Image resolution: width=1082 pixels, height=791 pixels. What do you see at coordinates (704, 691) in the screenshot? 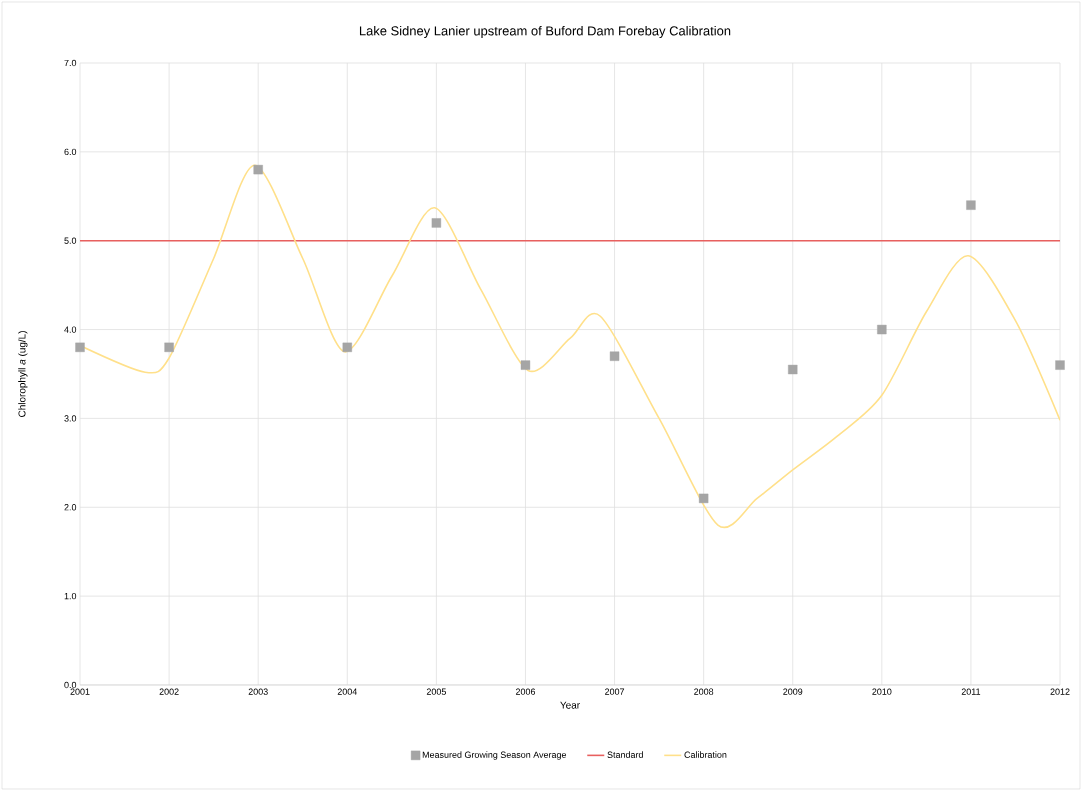
I see `x-tick-label: 2008` at bounding box center [704, 691].